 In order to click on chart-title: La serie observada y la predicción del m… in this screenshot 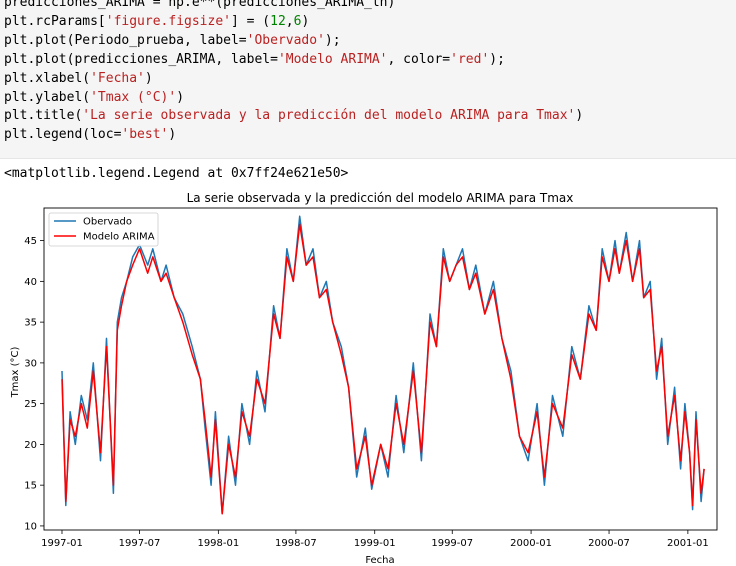, I will do `click(380, 198)`.